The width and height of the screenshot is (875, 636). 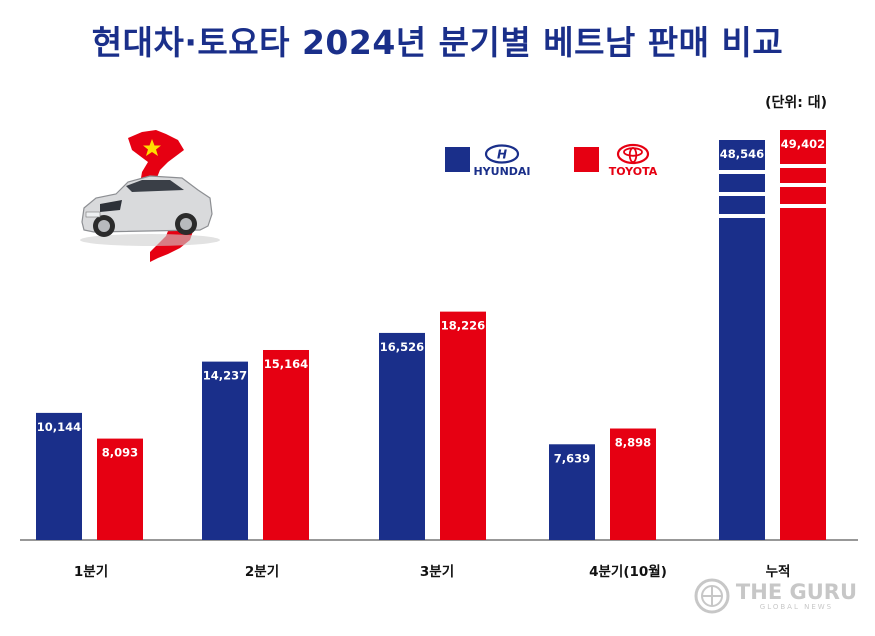 What do you see at coordinates (286, 364) in the screenshot?
I see `bar-value-label: 15,164` at bounding box center [286, 364].